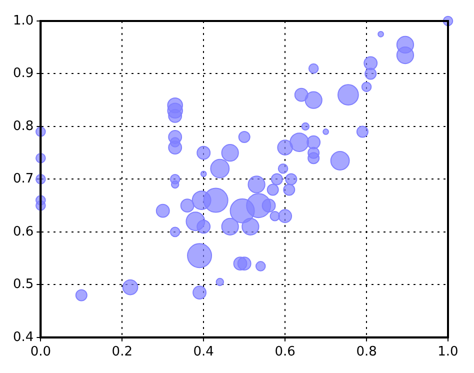  I want to click on y-tick-label: 1.0, so click(23, 20).